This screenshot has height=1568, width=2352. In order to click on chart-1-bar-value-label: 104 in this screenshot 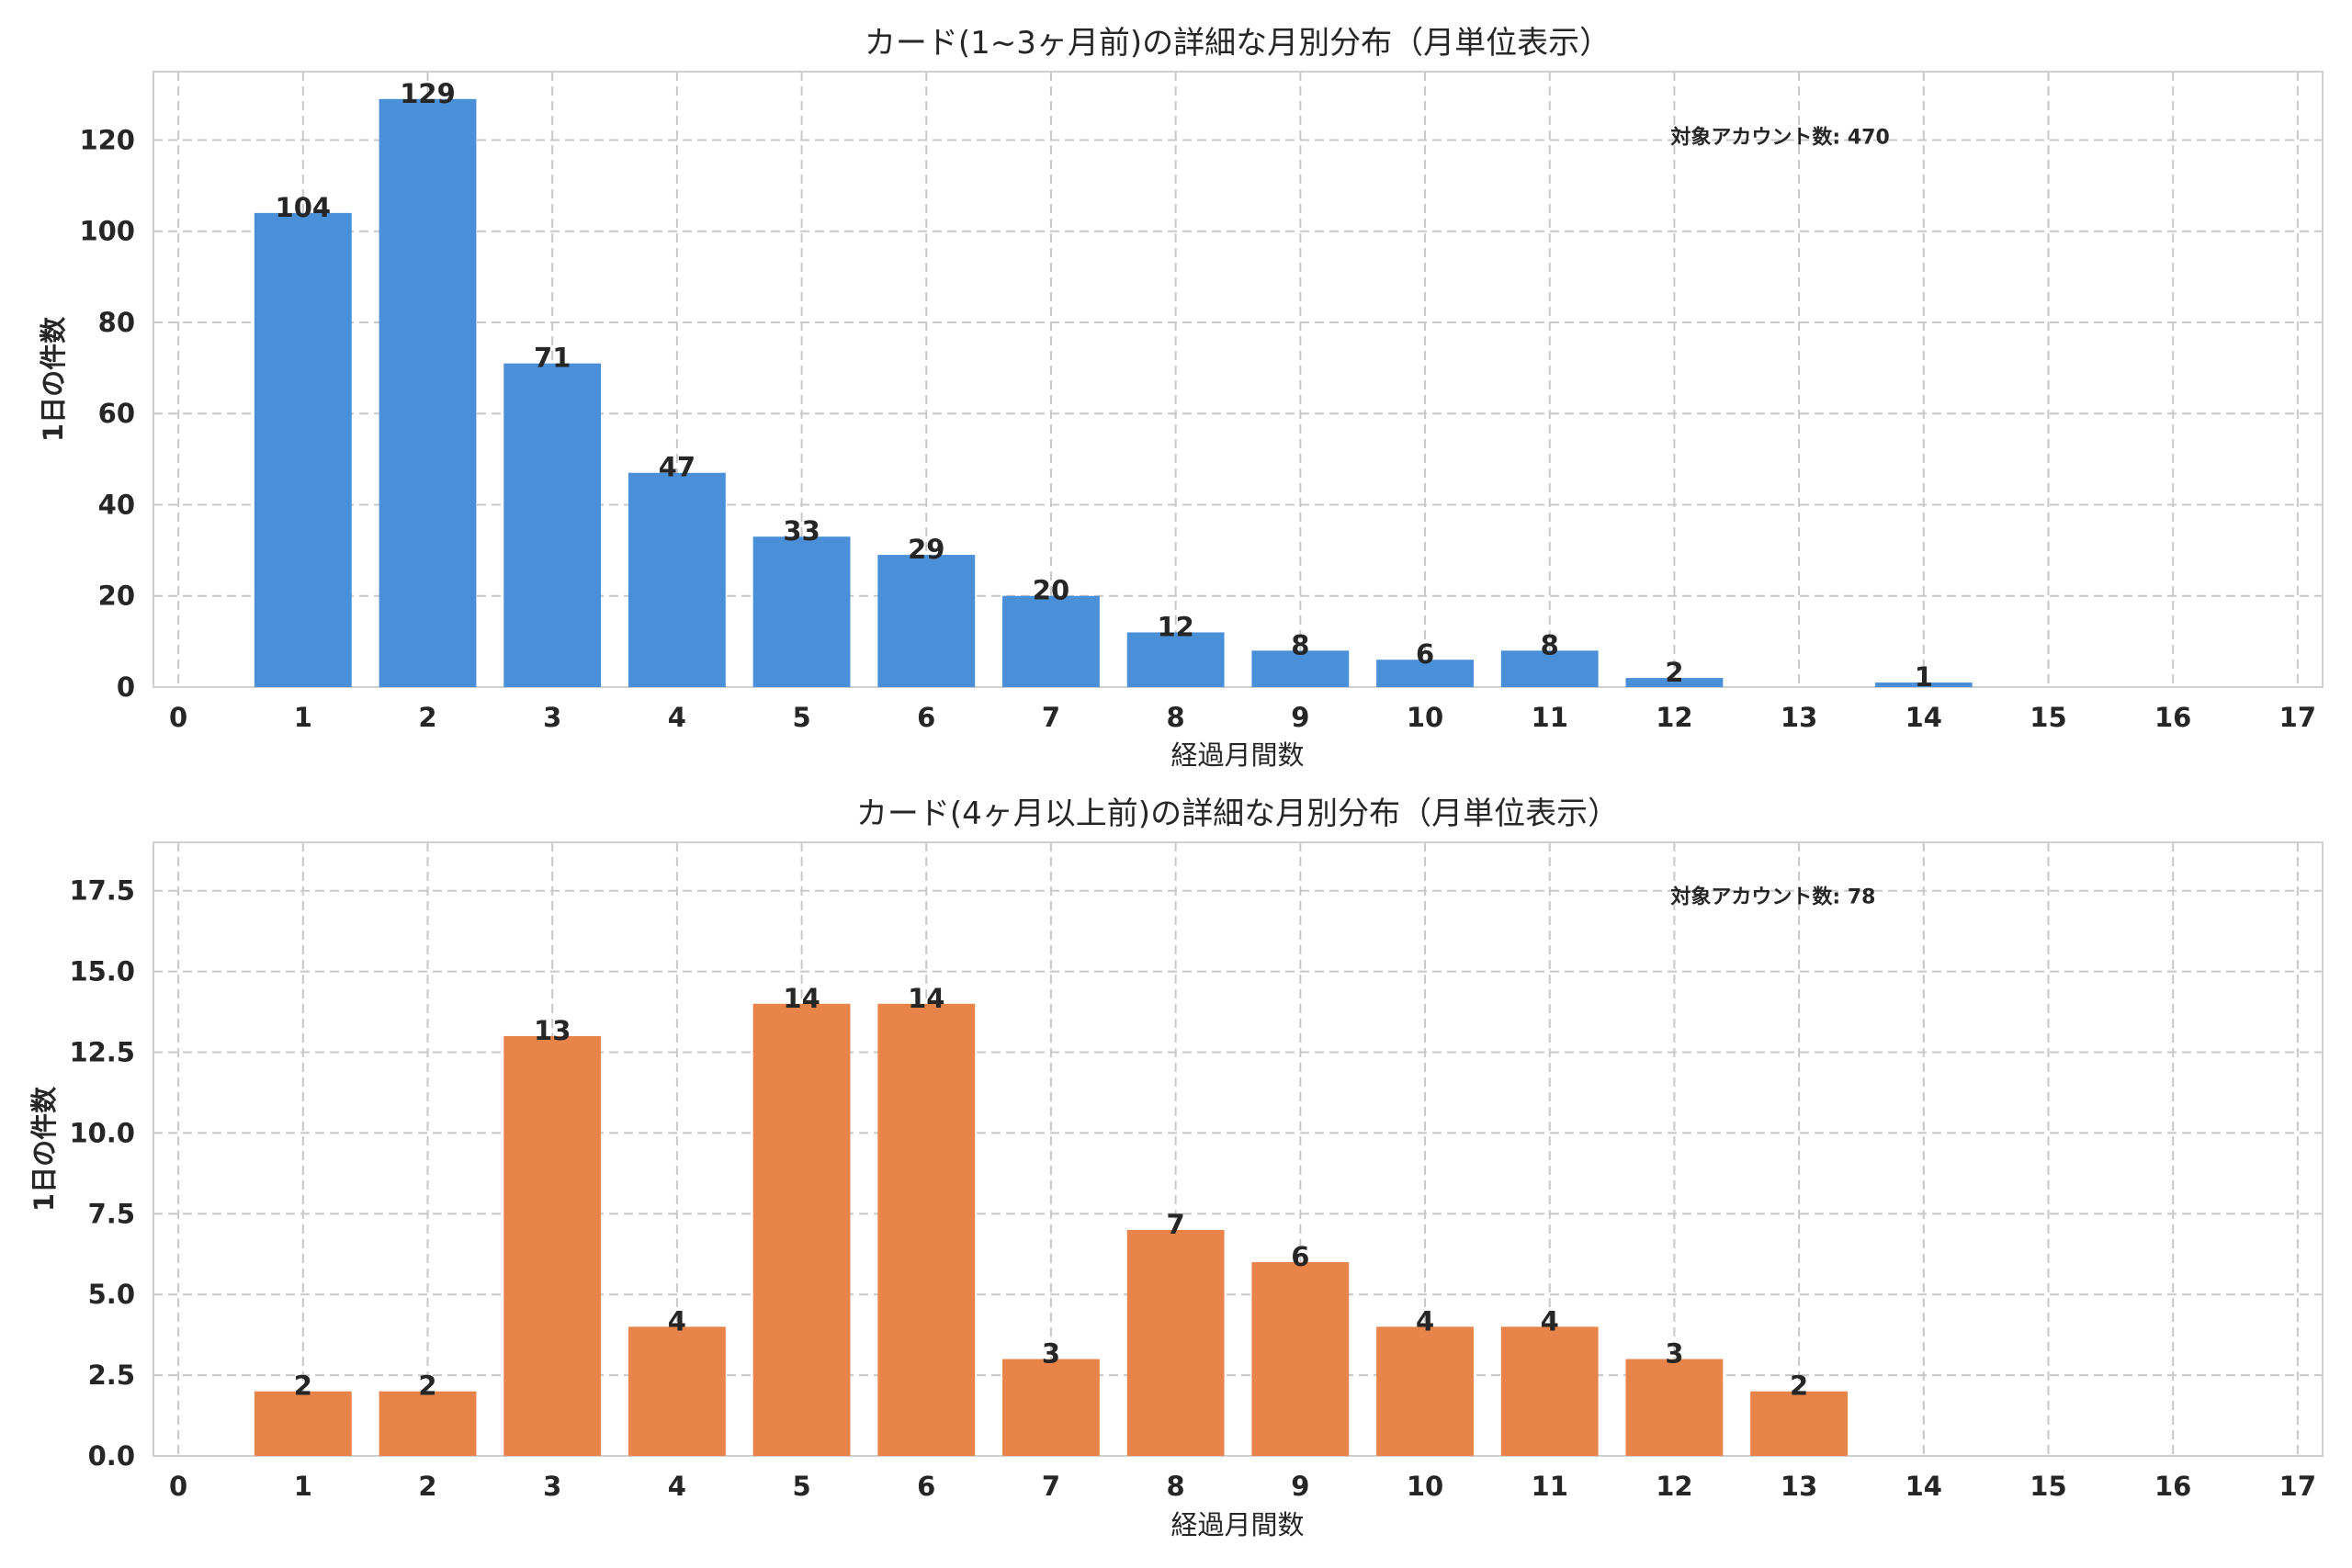, I will do `click(304, 208)`.